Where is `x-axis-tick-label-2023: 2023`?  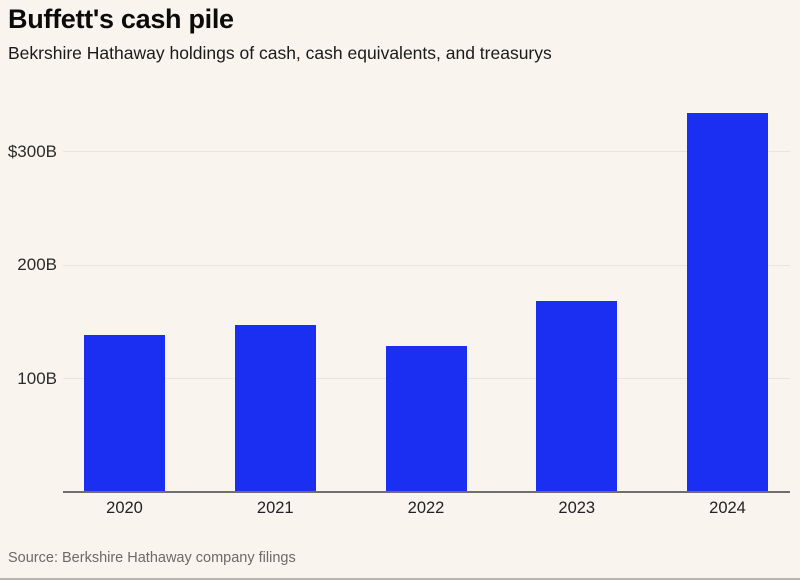
x-axis-tick-label-2023: 2023 is located at coordinates (577, 508).